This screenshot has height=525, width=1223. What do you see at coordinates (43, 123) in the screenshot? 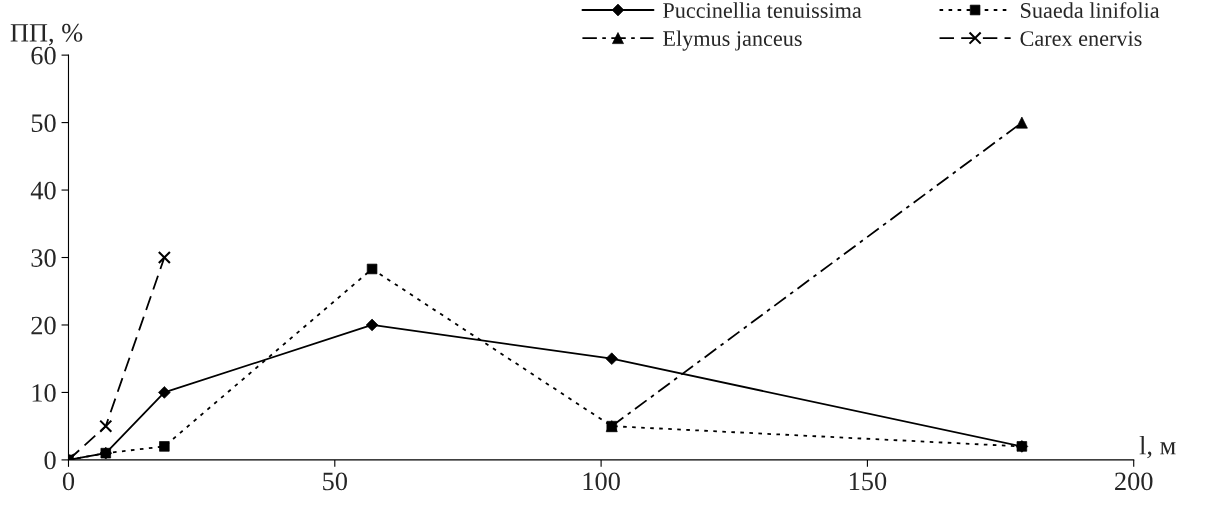
I see `y-tick-label: 50` at bounding box center [43, 123].